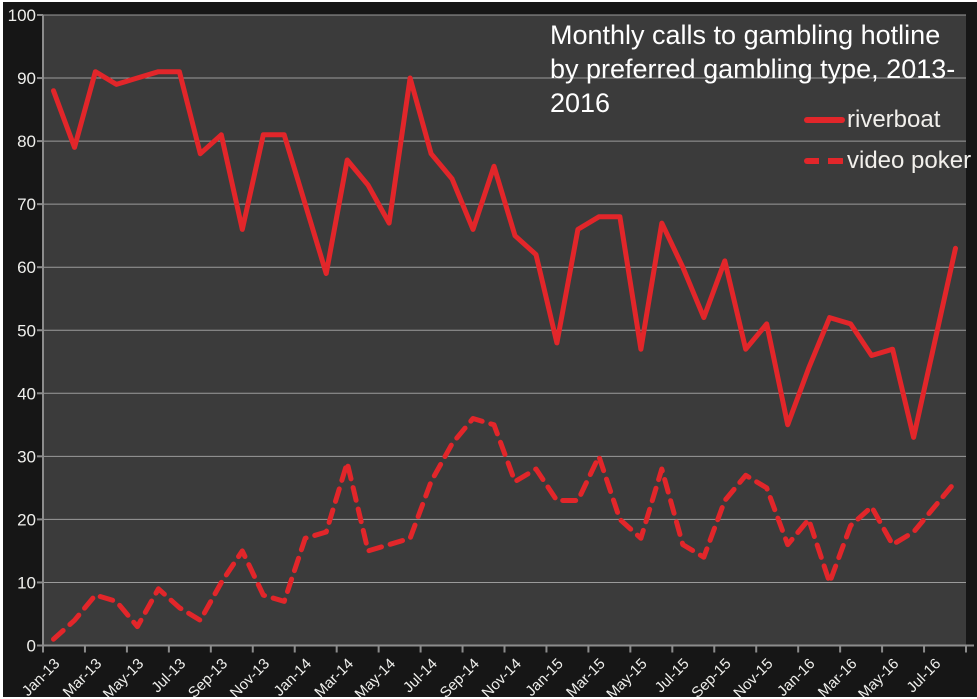 Image resolution: width=977 pixels, height=699 pixels. I want to click on x-tick-label-Jan-16: Jan-16, so click(796, 677).